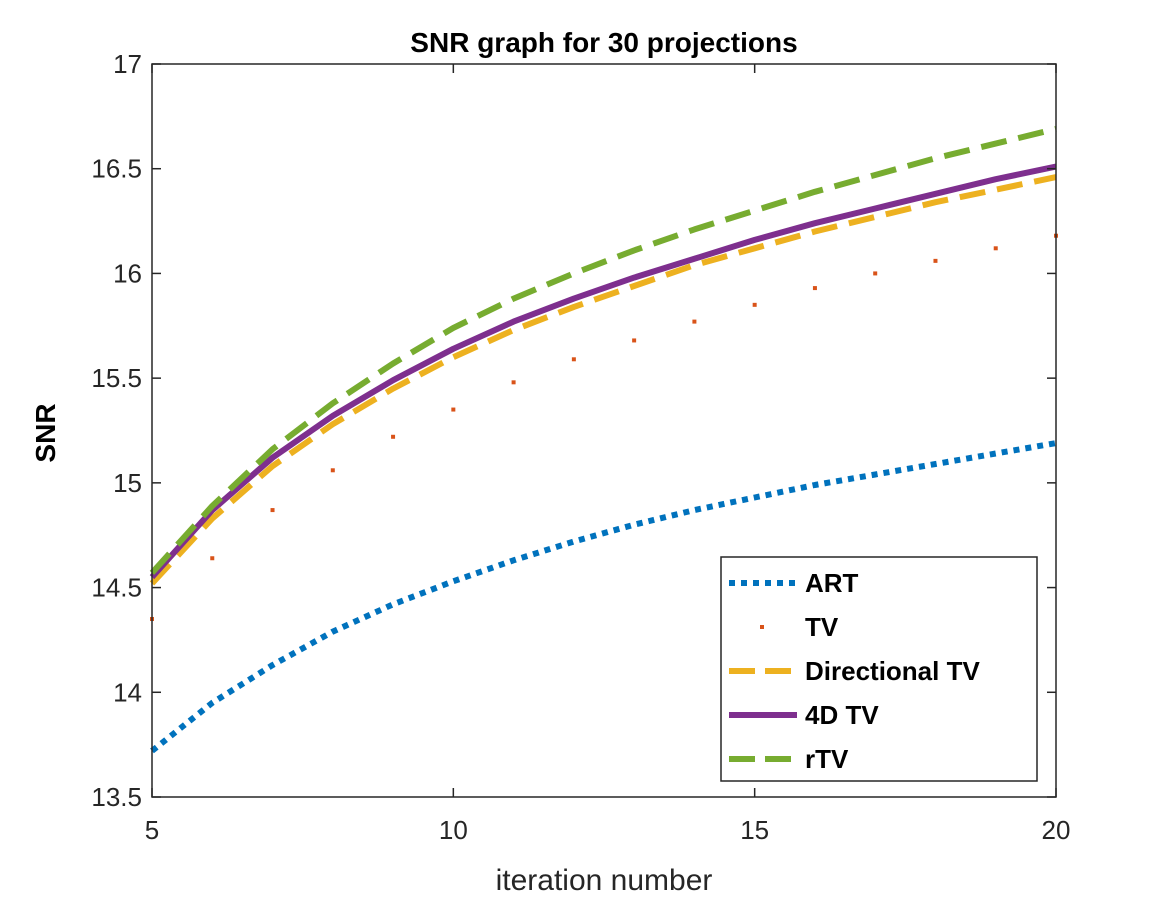 This screenshot has width=1167, height=900. Describe the element at coordinates (842, 715) in the screenshot. I see `legend-label-4d-tv: 4D TV` at that location.